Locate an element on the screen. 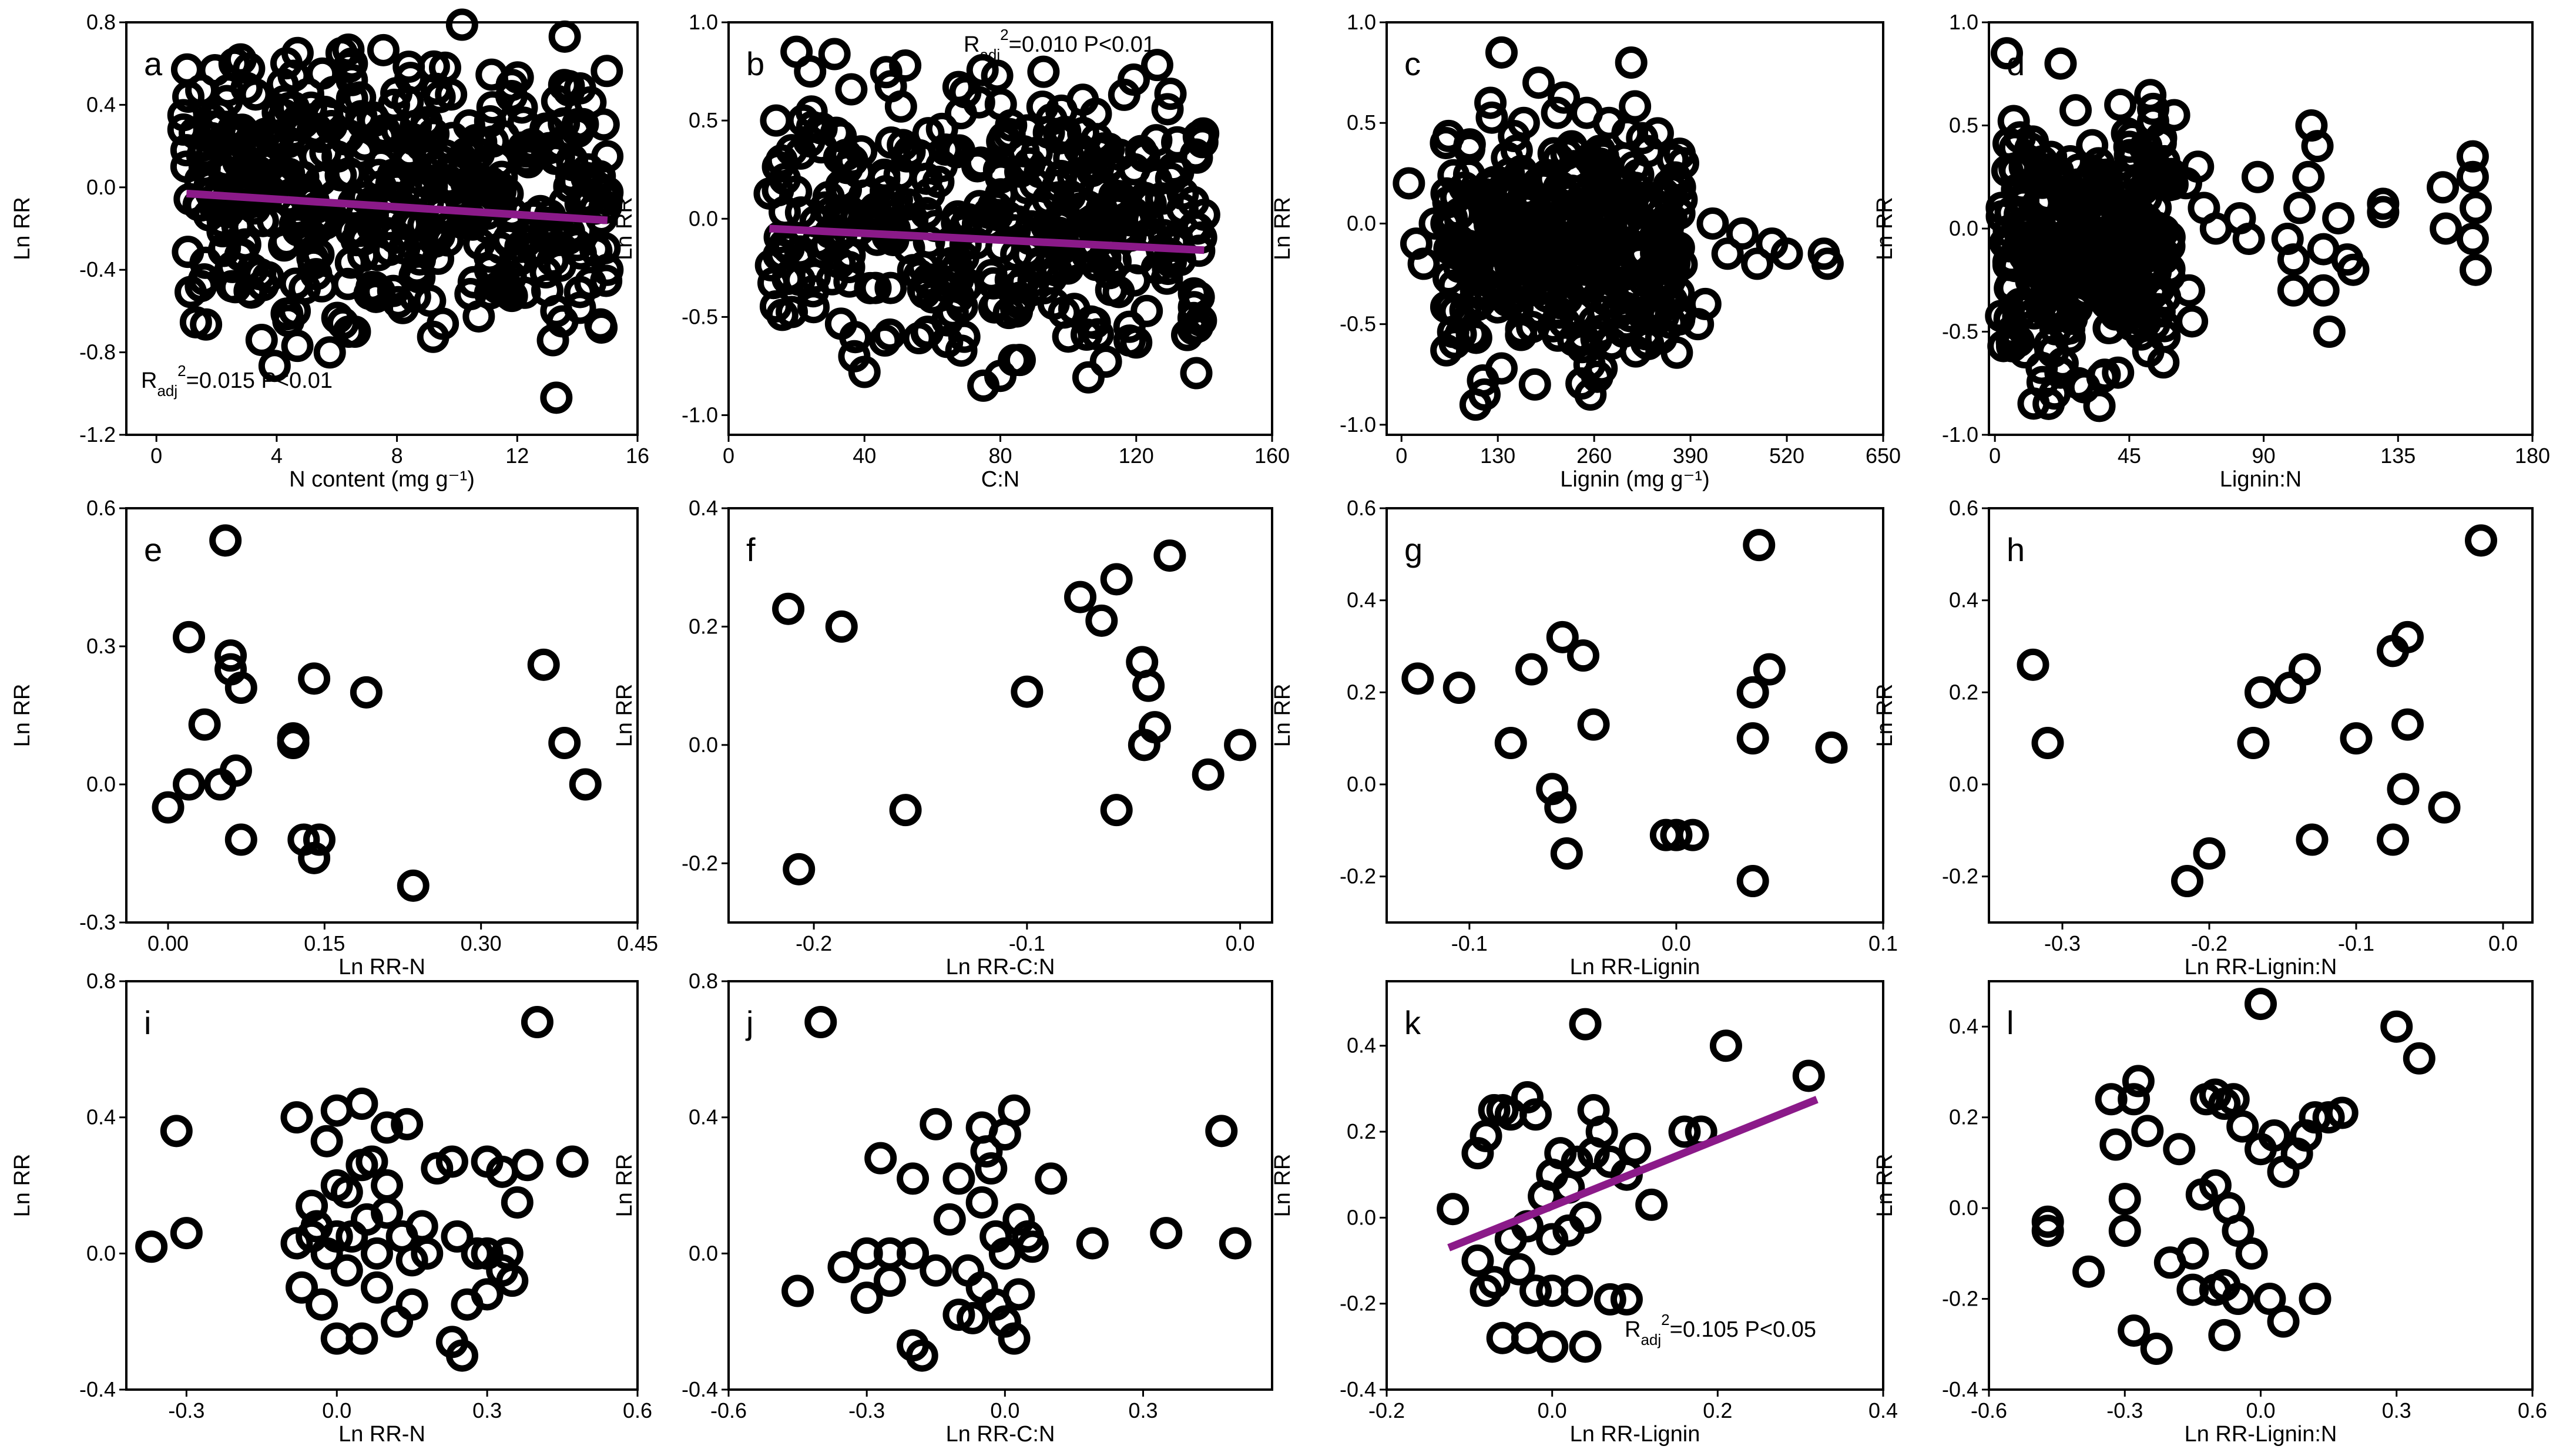 The image size is (2553, 1456). x-tick-label: -0.2 is located at coordinates (2209, 943).